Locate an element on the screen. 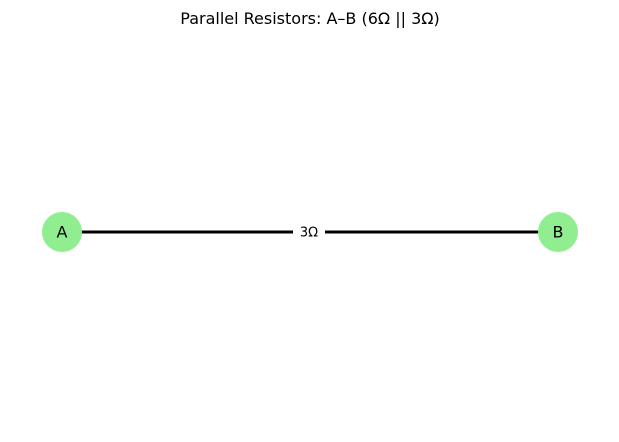 The width and height of the screenshot is (619, 442). node-a is located at coordinates (62, 232).